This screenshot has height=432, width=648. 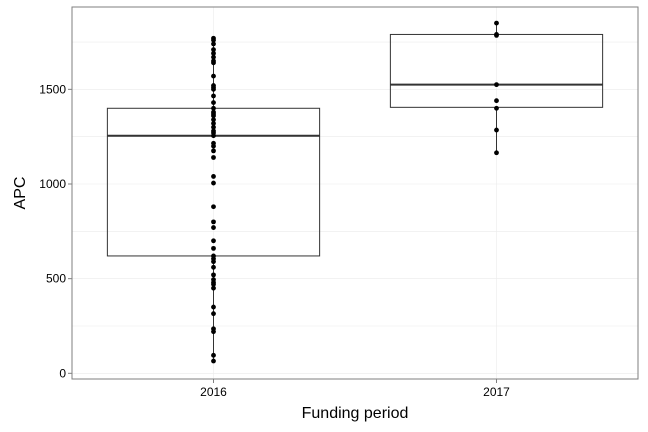 I want to click on y-tick-label: 500, so click(x=56, y=279).